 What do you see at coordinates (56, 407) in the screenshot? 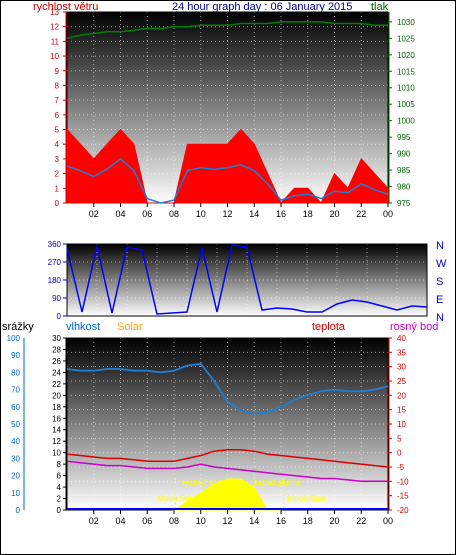
I see `humidity-y-tick-label: 18` at bounding box center [56, 407].